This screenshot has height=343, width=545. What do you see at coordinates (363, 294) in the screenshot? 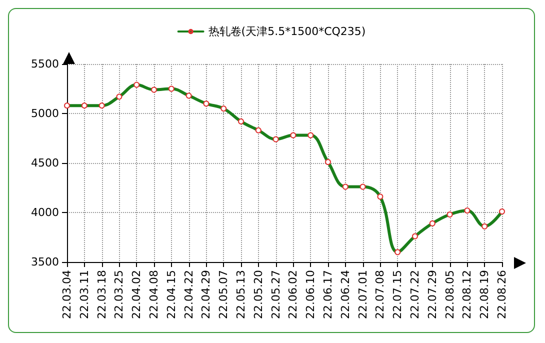
I see `x-tick-label: 22.07.01` at bounding box center [363, 294].